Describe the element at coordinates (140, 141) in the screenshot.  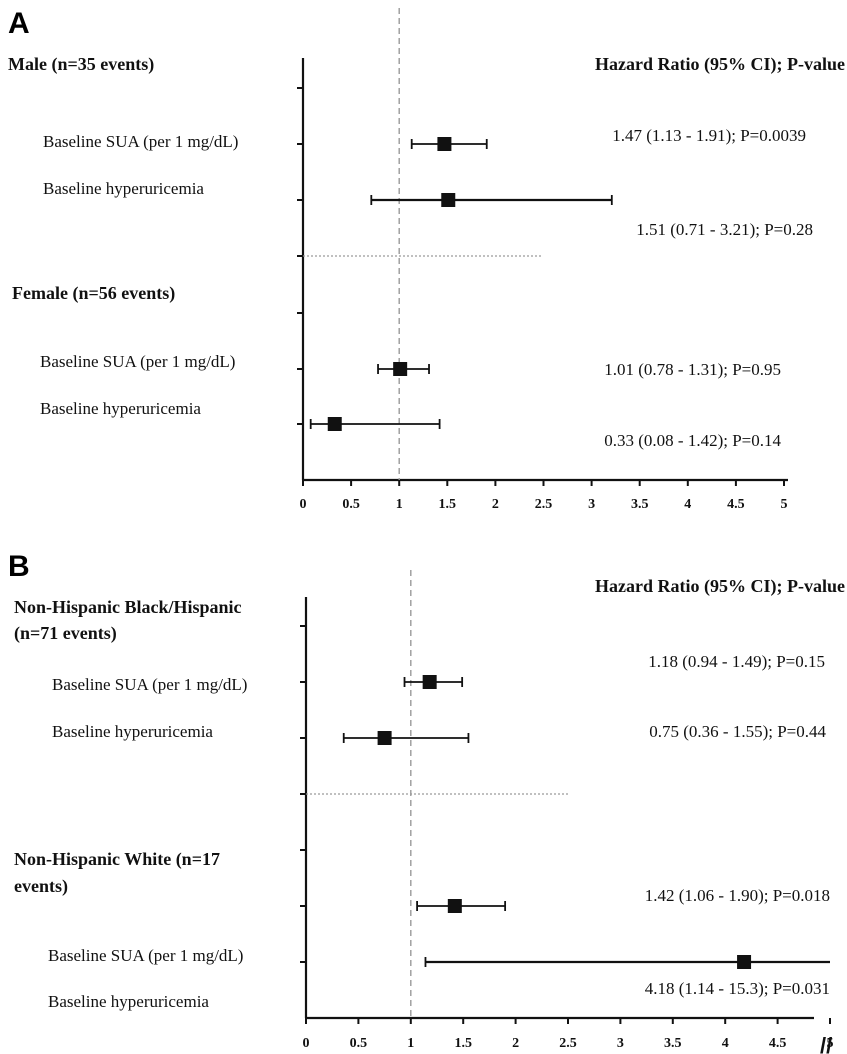
I see `panel-a-g0-row-0-label: Baseline SUA (per 1 mg/dL)` at that location.